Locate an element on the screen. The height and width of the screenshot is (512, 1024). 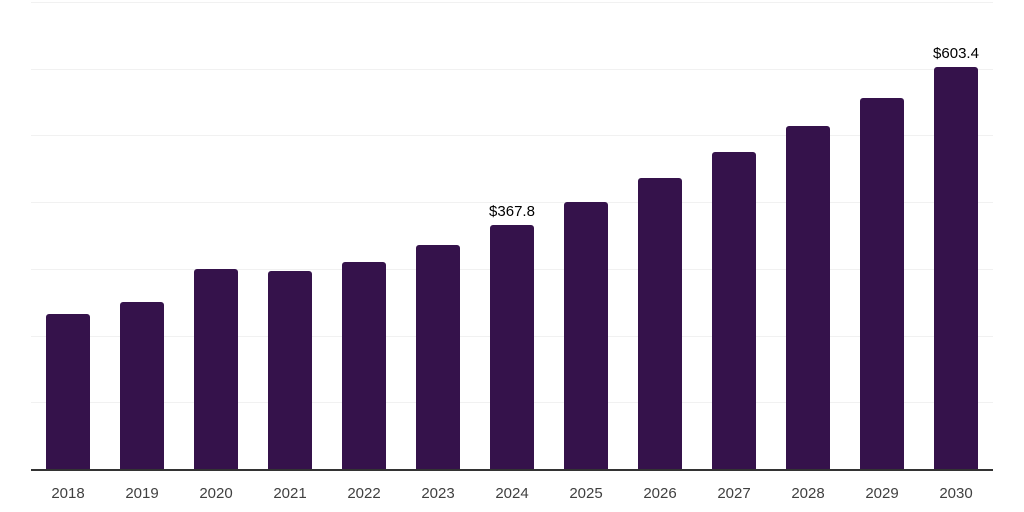
bar-group-2028 is located at coordinates (808, 236).